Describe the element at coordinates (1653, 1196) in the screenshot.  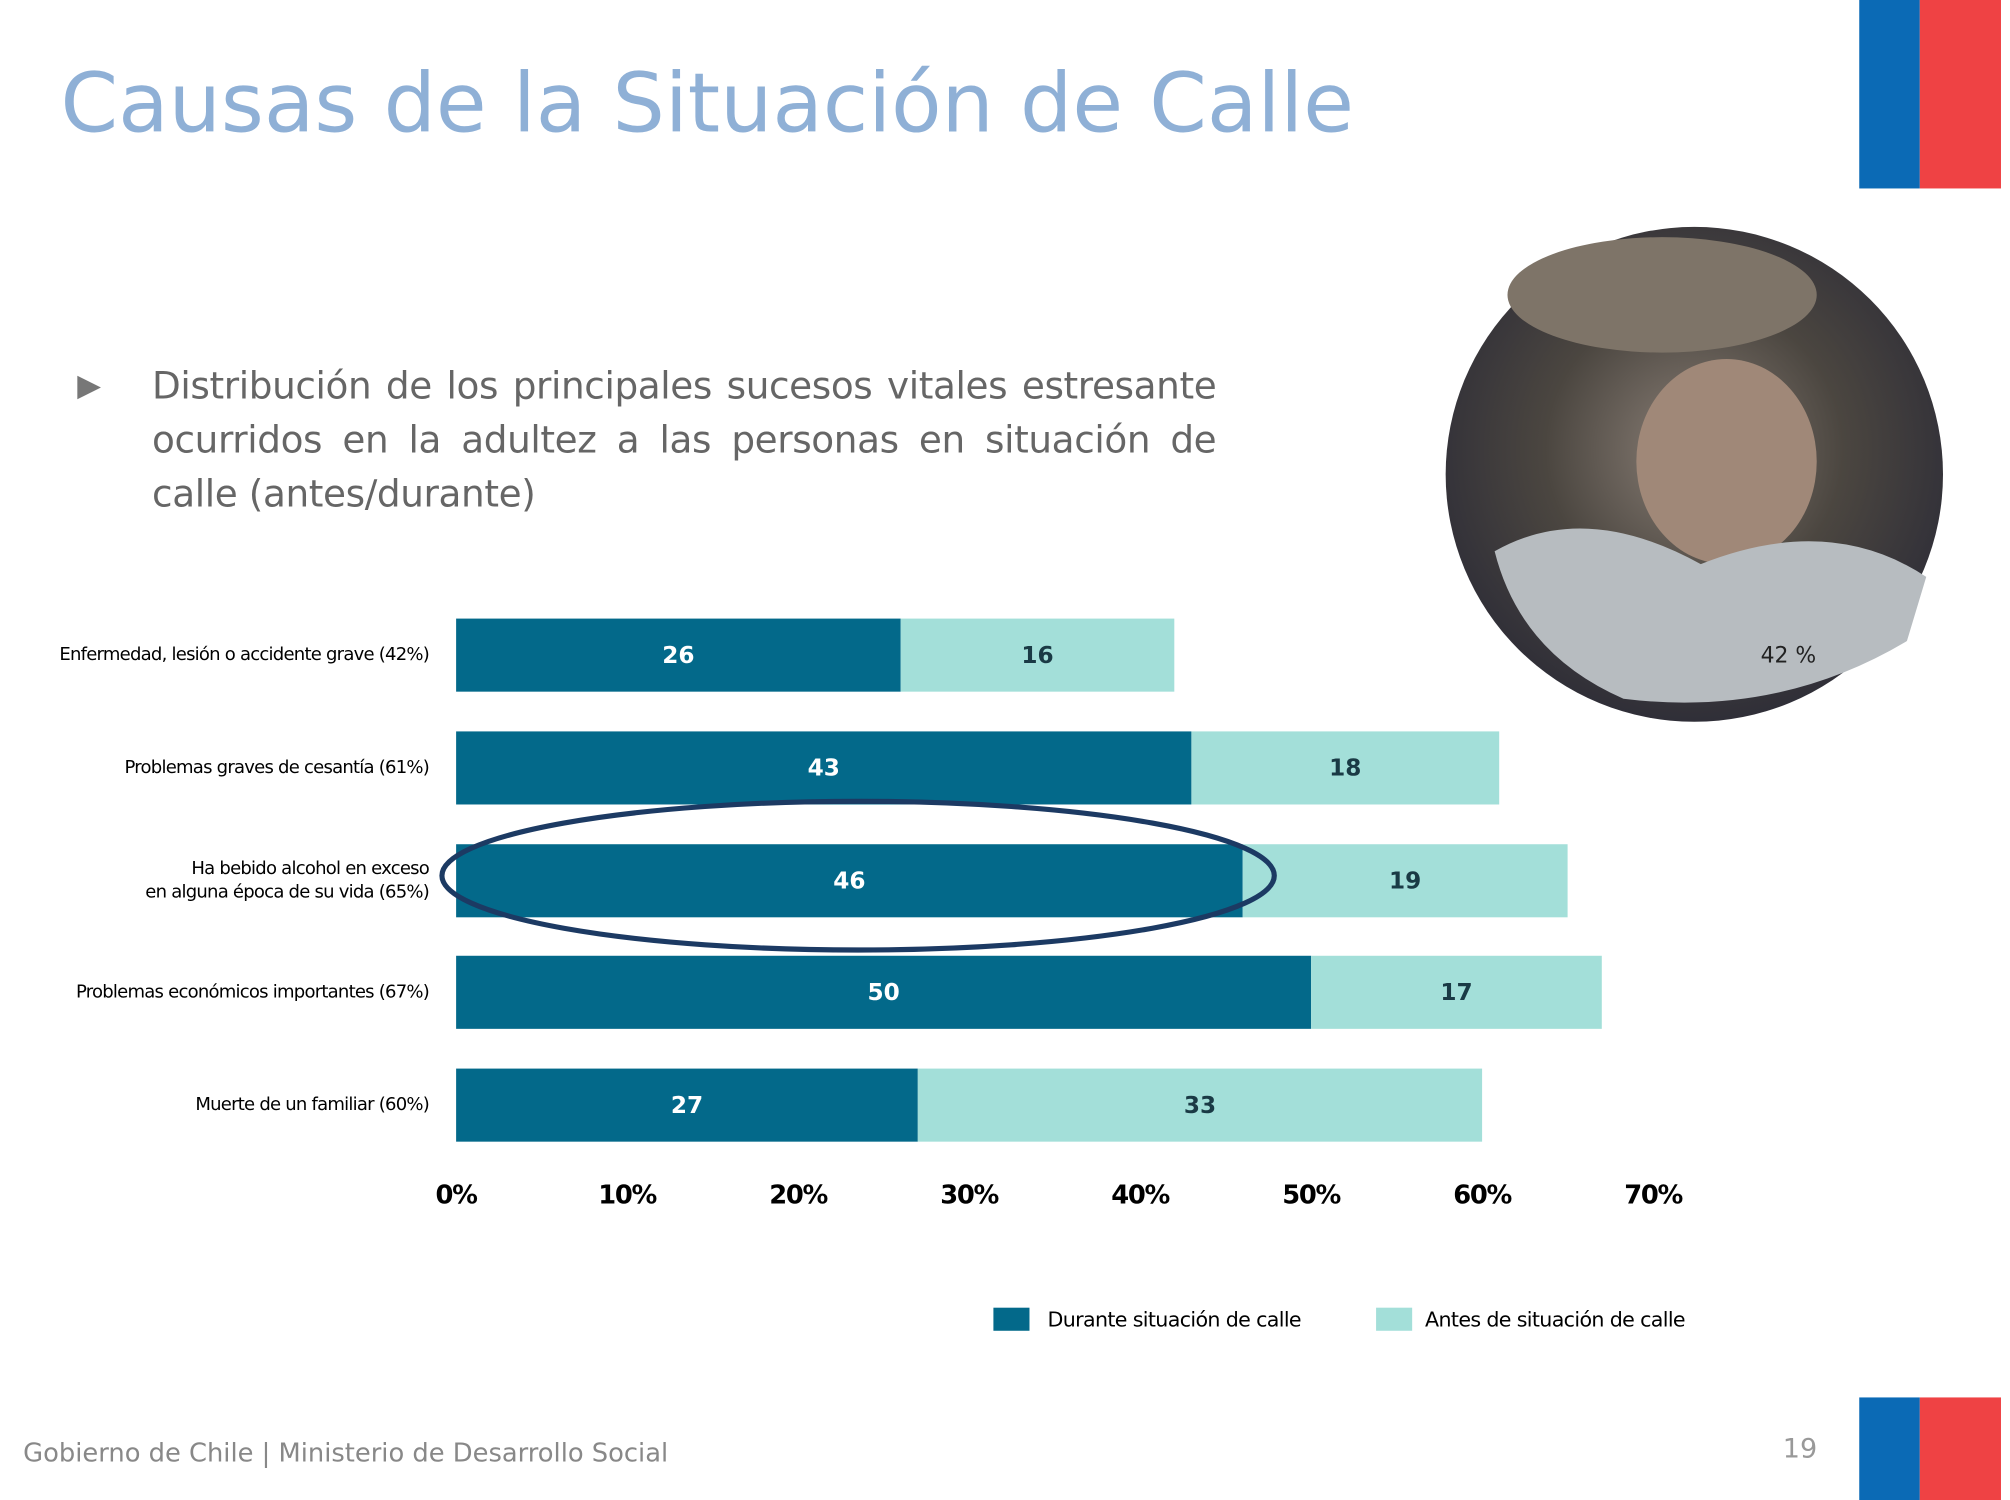
I see `x-tick-label: 70%` at that location.